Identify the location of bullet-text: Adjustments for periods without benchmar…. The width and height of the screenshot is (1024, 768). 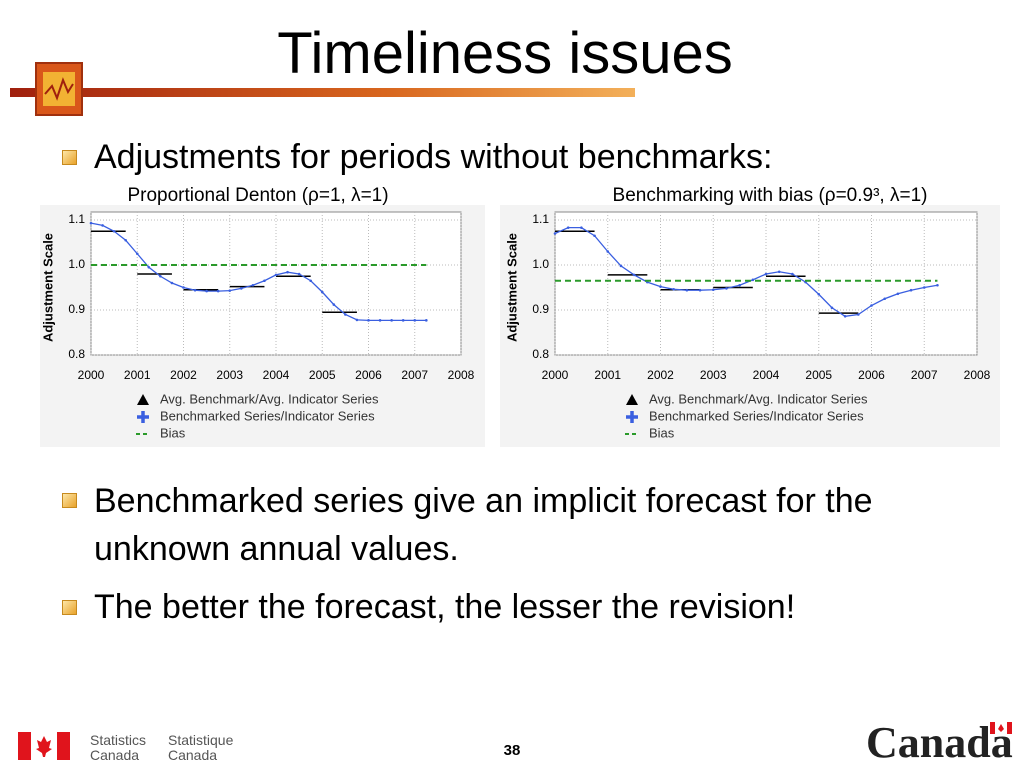
(433, 157).